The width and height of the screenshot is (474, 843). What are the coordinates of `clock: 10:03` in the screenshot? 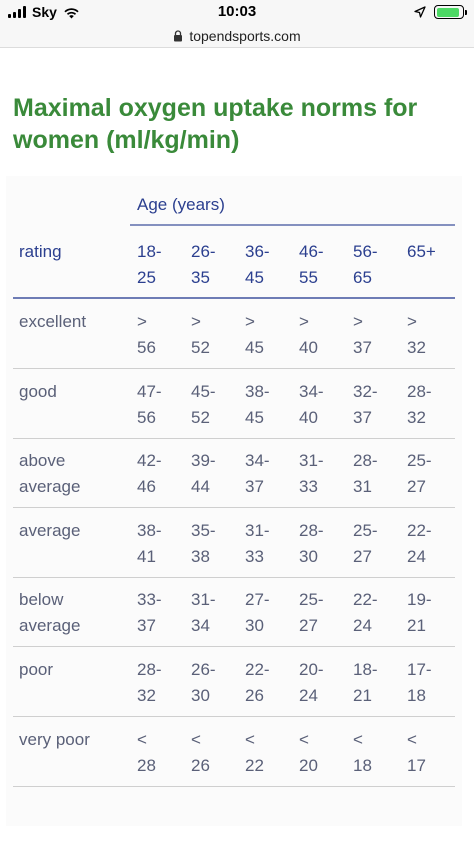 It's located at (237, 11).